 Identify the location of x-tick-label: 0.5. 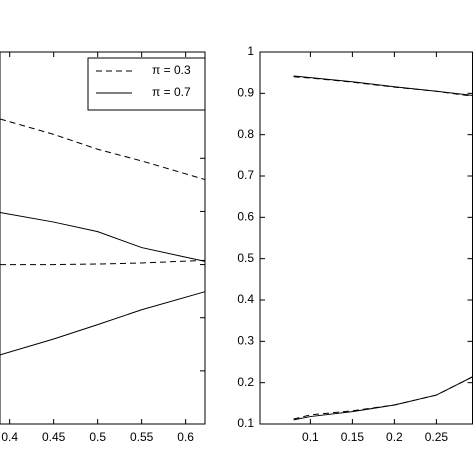
(97, 437).